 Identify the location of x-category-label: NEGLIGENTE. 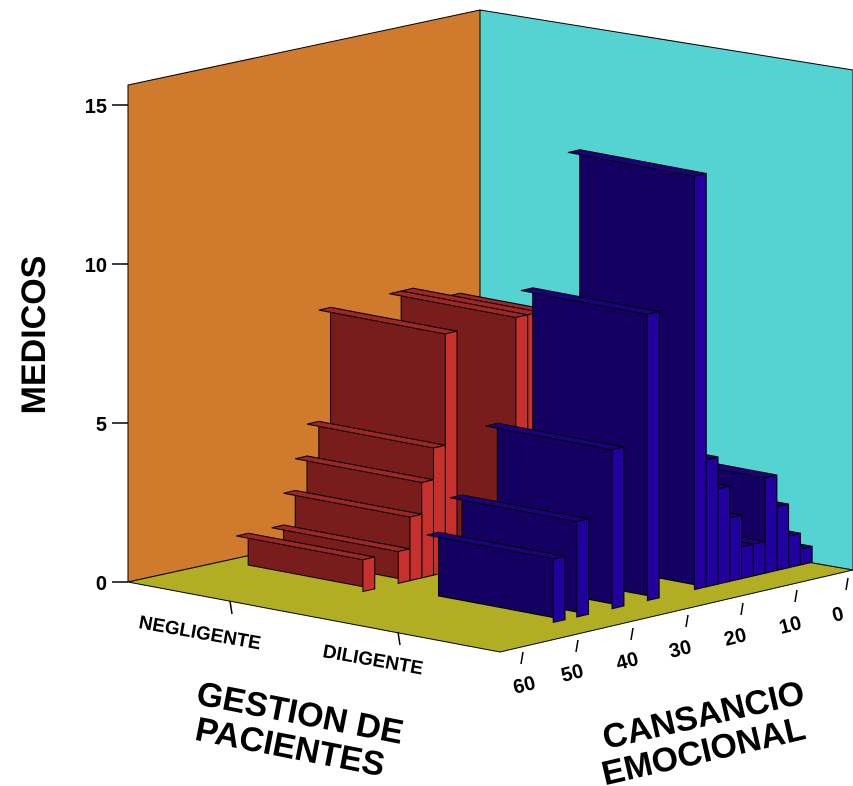
(199, 633).